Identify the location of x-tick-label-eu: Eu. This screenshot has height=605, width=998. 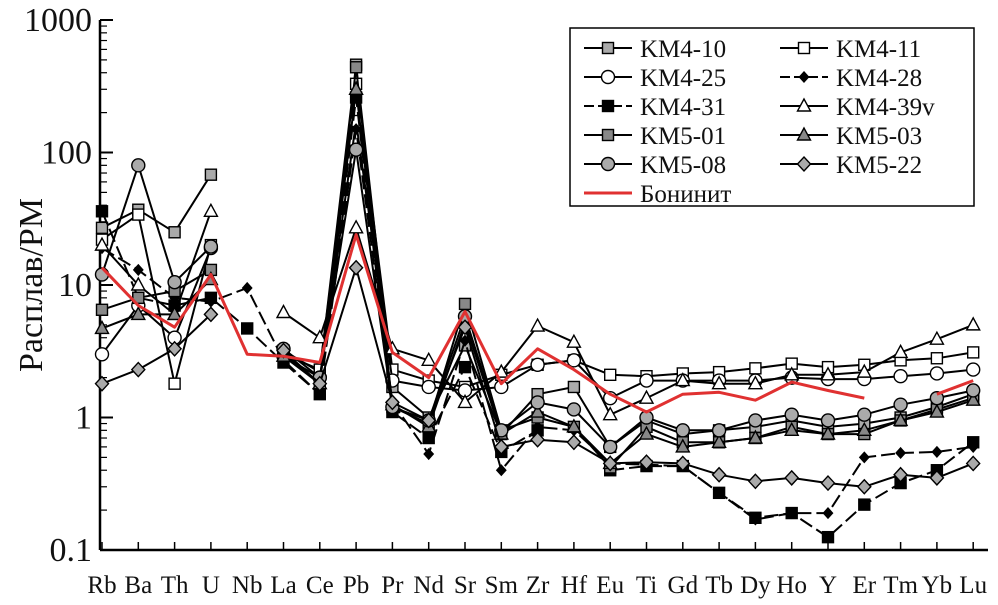
(610, 585).